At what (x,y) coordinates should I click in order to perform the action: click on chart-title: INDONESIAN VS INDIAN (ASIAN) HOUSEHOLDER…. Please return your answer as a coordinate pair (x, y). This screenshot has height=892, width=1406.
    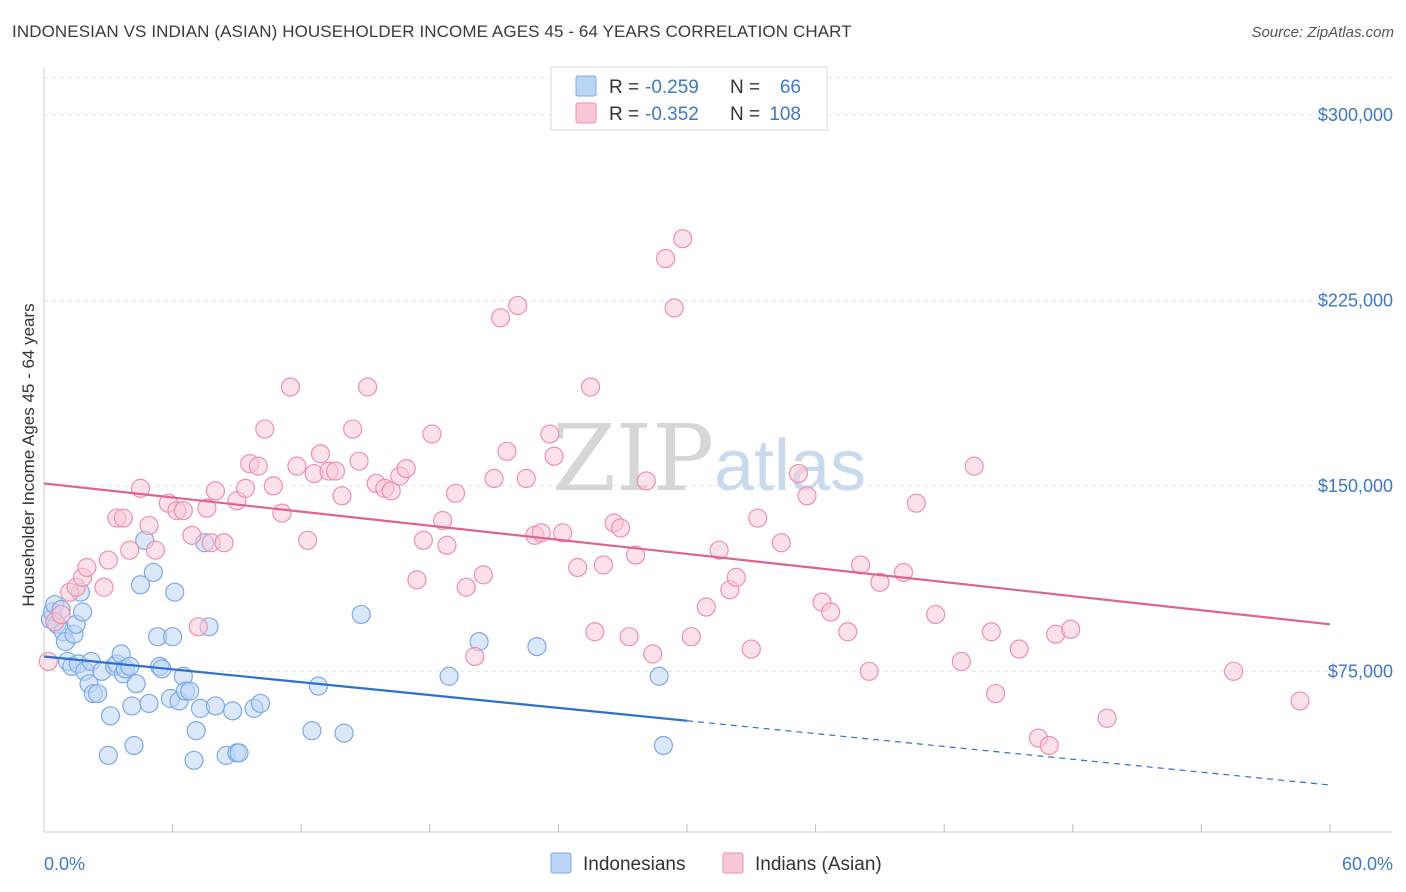
    Looking at the image, I should click on (432, 31).